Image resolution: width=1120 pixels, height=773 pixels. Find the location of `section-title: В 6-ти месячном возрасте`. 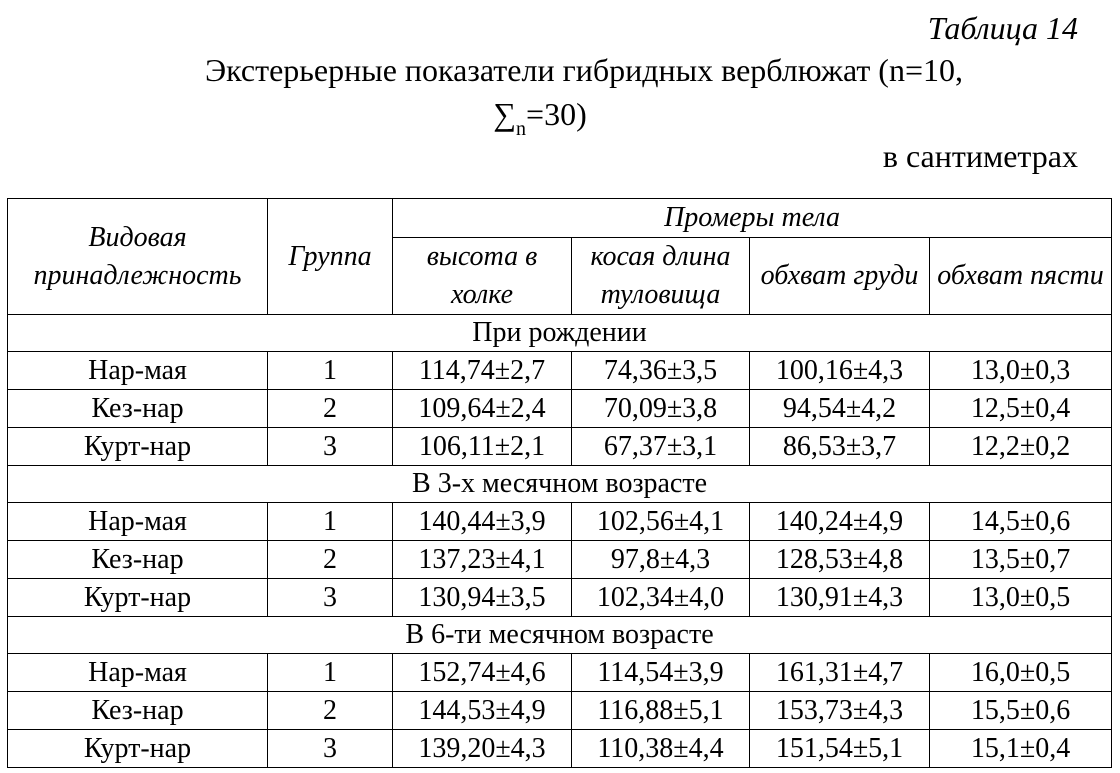

section-title: В 6-ти месячном возрасте is located at coordinates (559, 635).